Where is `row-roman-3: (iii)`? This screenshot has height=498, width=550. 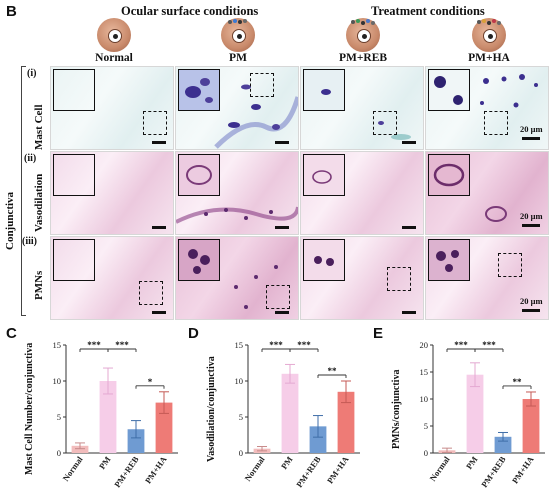 row-roman-3: (iii) is located at coordinates (29, 241).